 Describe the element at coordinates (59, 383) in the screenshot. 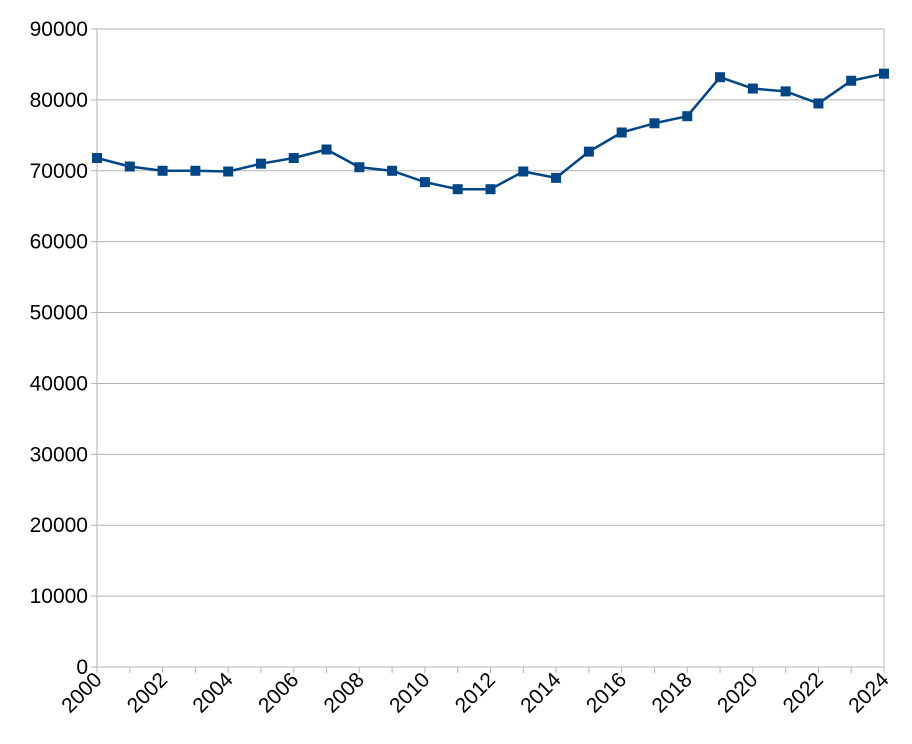

I see `y-tick-label: 40000` at that location.